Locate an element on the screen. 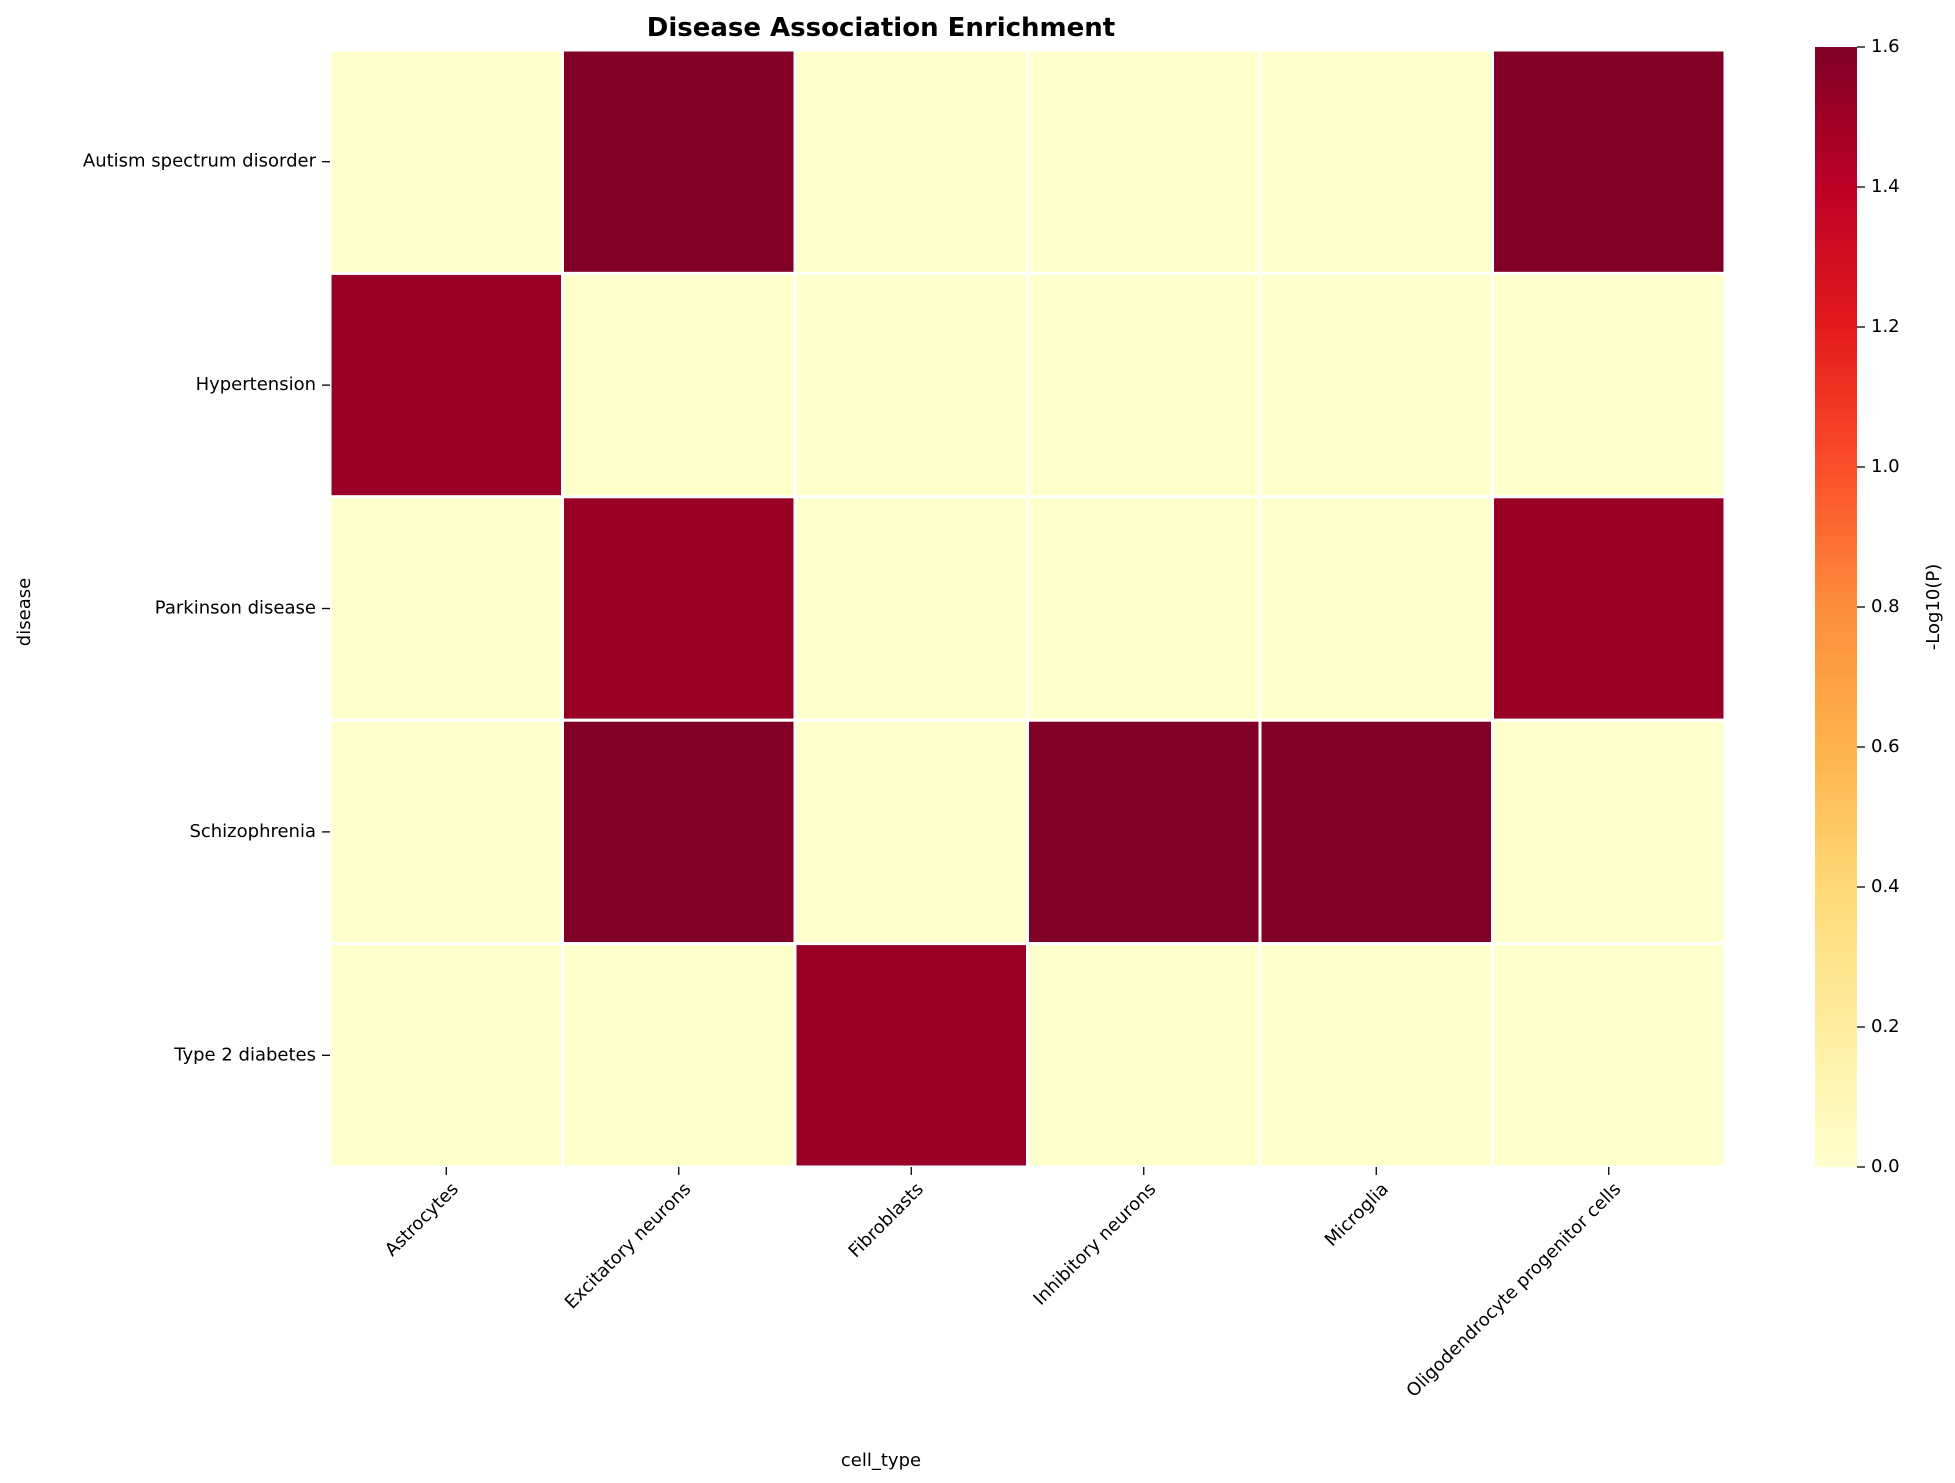  x-axis-label: cell_type is located at coordinates (881, 1460).